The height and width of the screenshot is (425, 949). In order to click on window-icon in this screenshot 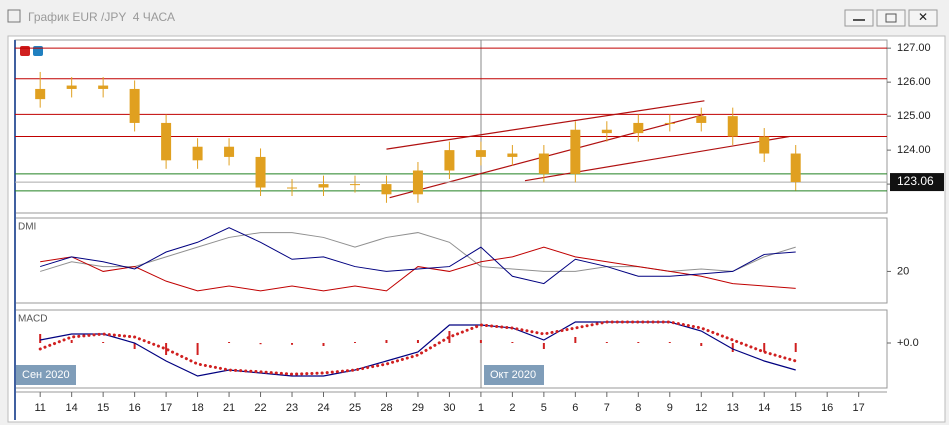, I will do `click(14, 16)`.